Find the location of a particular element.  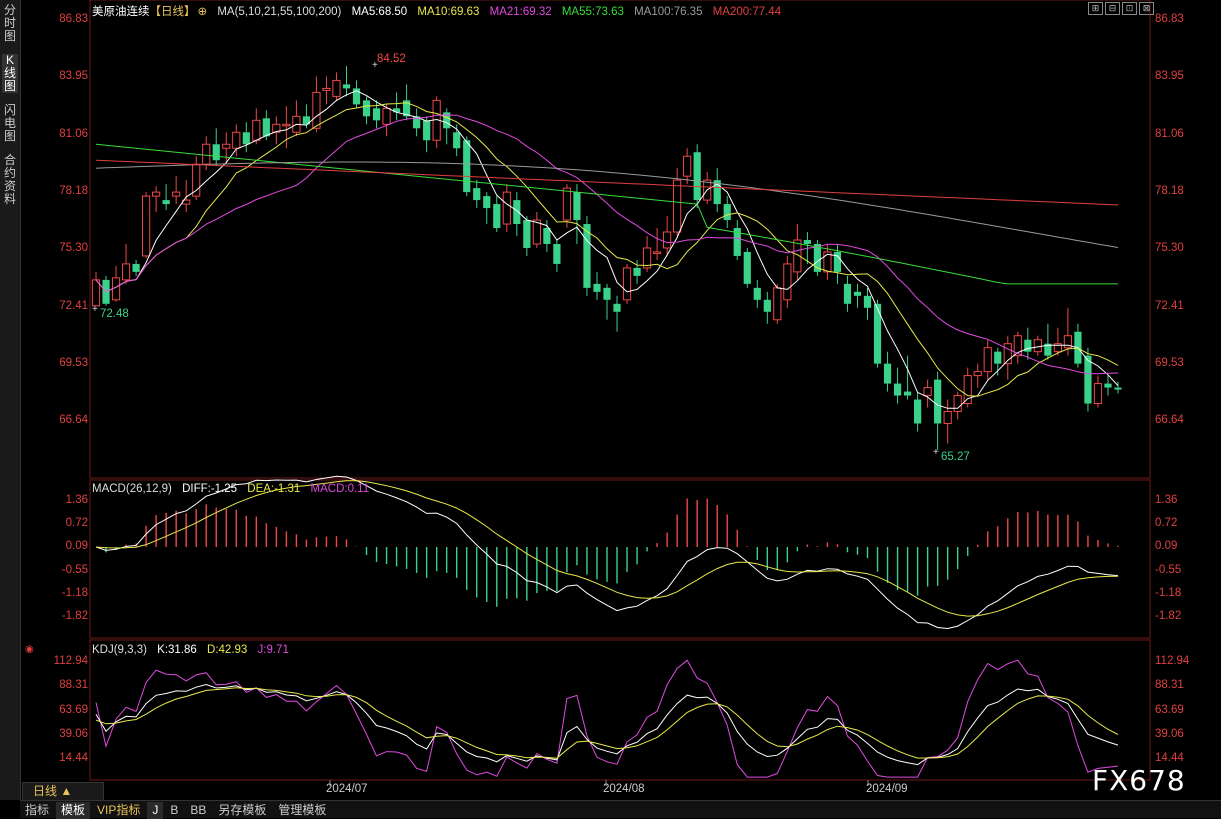

price-axis-right-5: 72.41 is located at coordinates (1169, 305).